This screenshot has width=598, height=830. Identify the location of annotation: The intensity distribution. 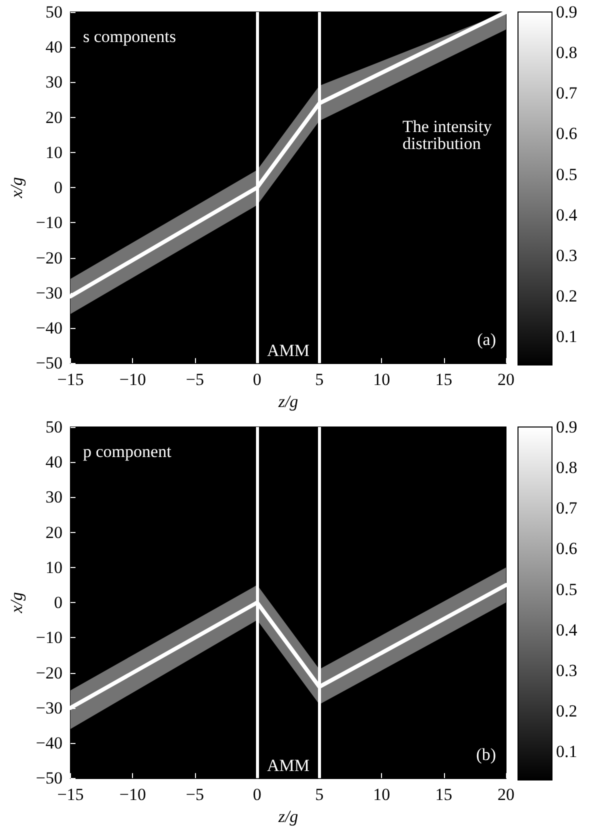
(449, 134).